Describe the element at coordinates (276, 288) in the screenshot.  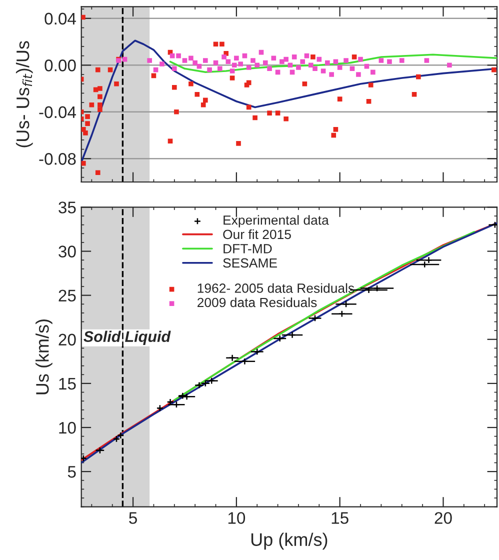
I see `legend-label: 1962- 2005 data Residuals` at that location.